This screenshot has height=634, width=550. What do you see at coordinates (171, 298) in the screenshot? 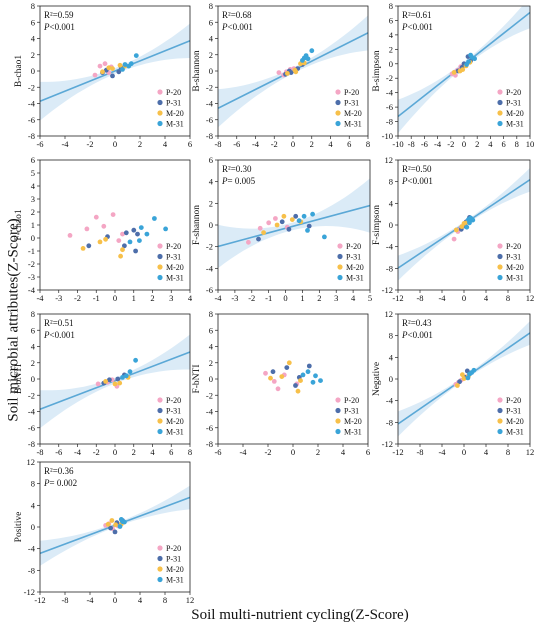
I see `x-tick-label: 3` at bounding box center [171, 298].